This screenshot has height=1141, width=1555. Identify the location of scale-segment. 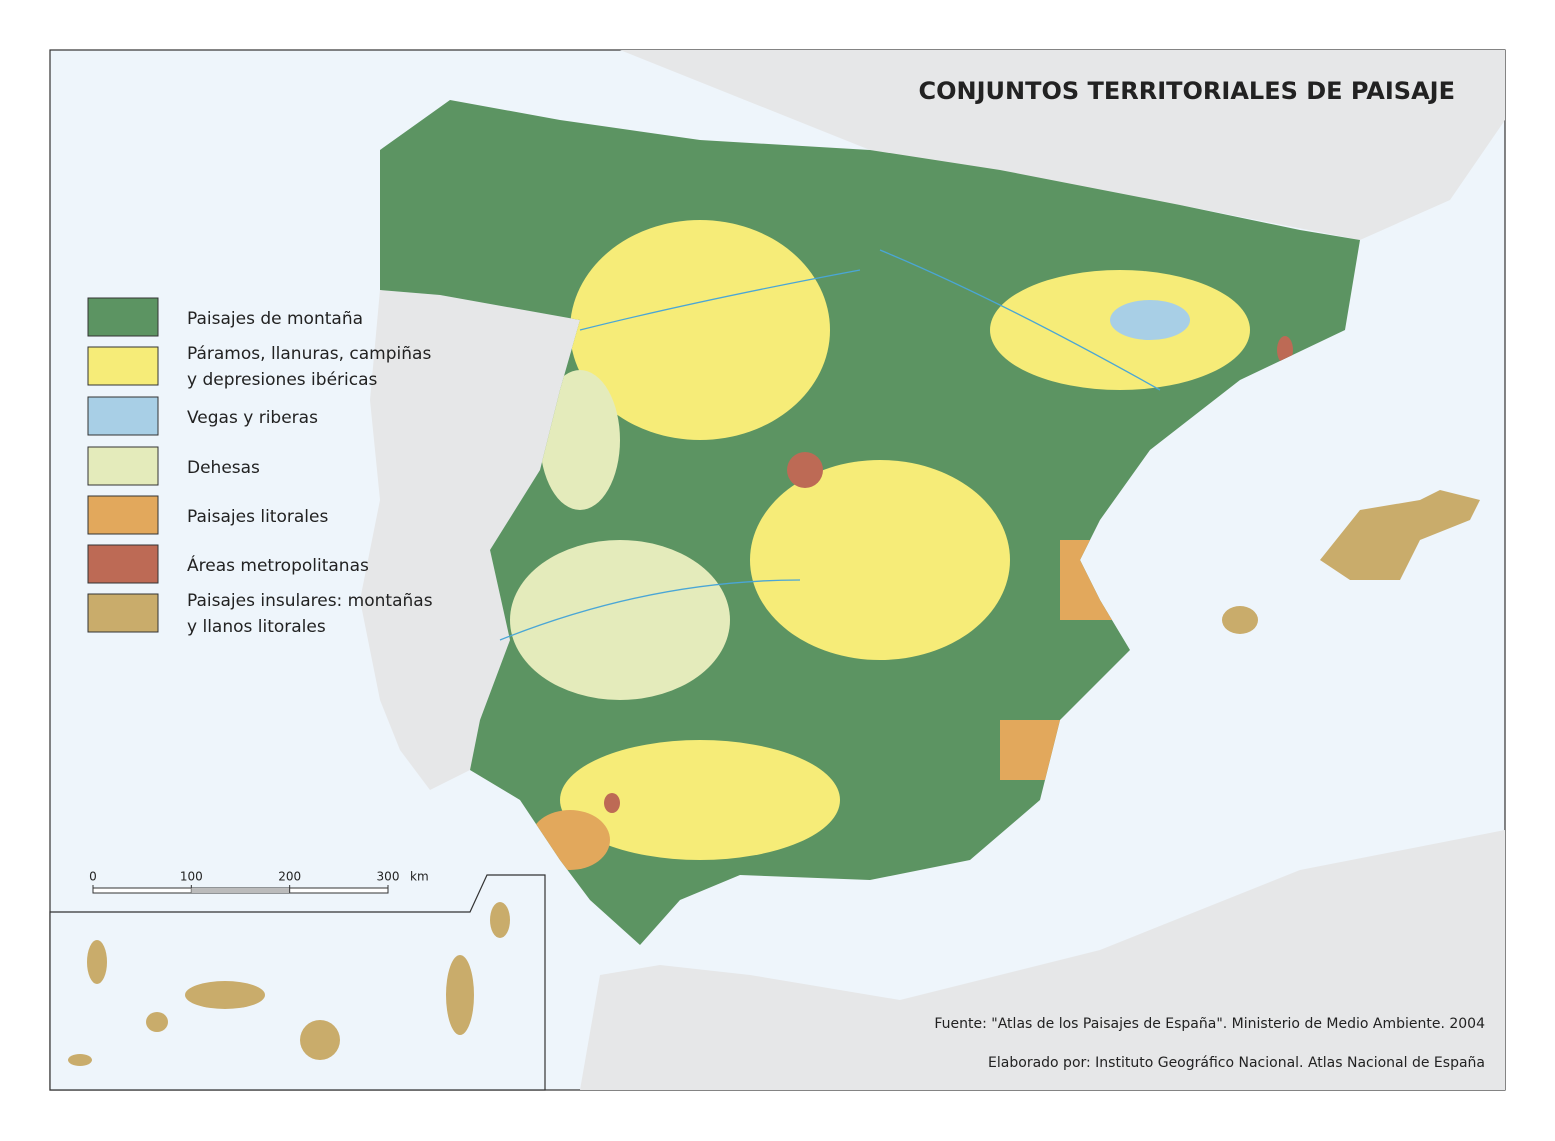
(240, 890).